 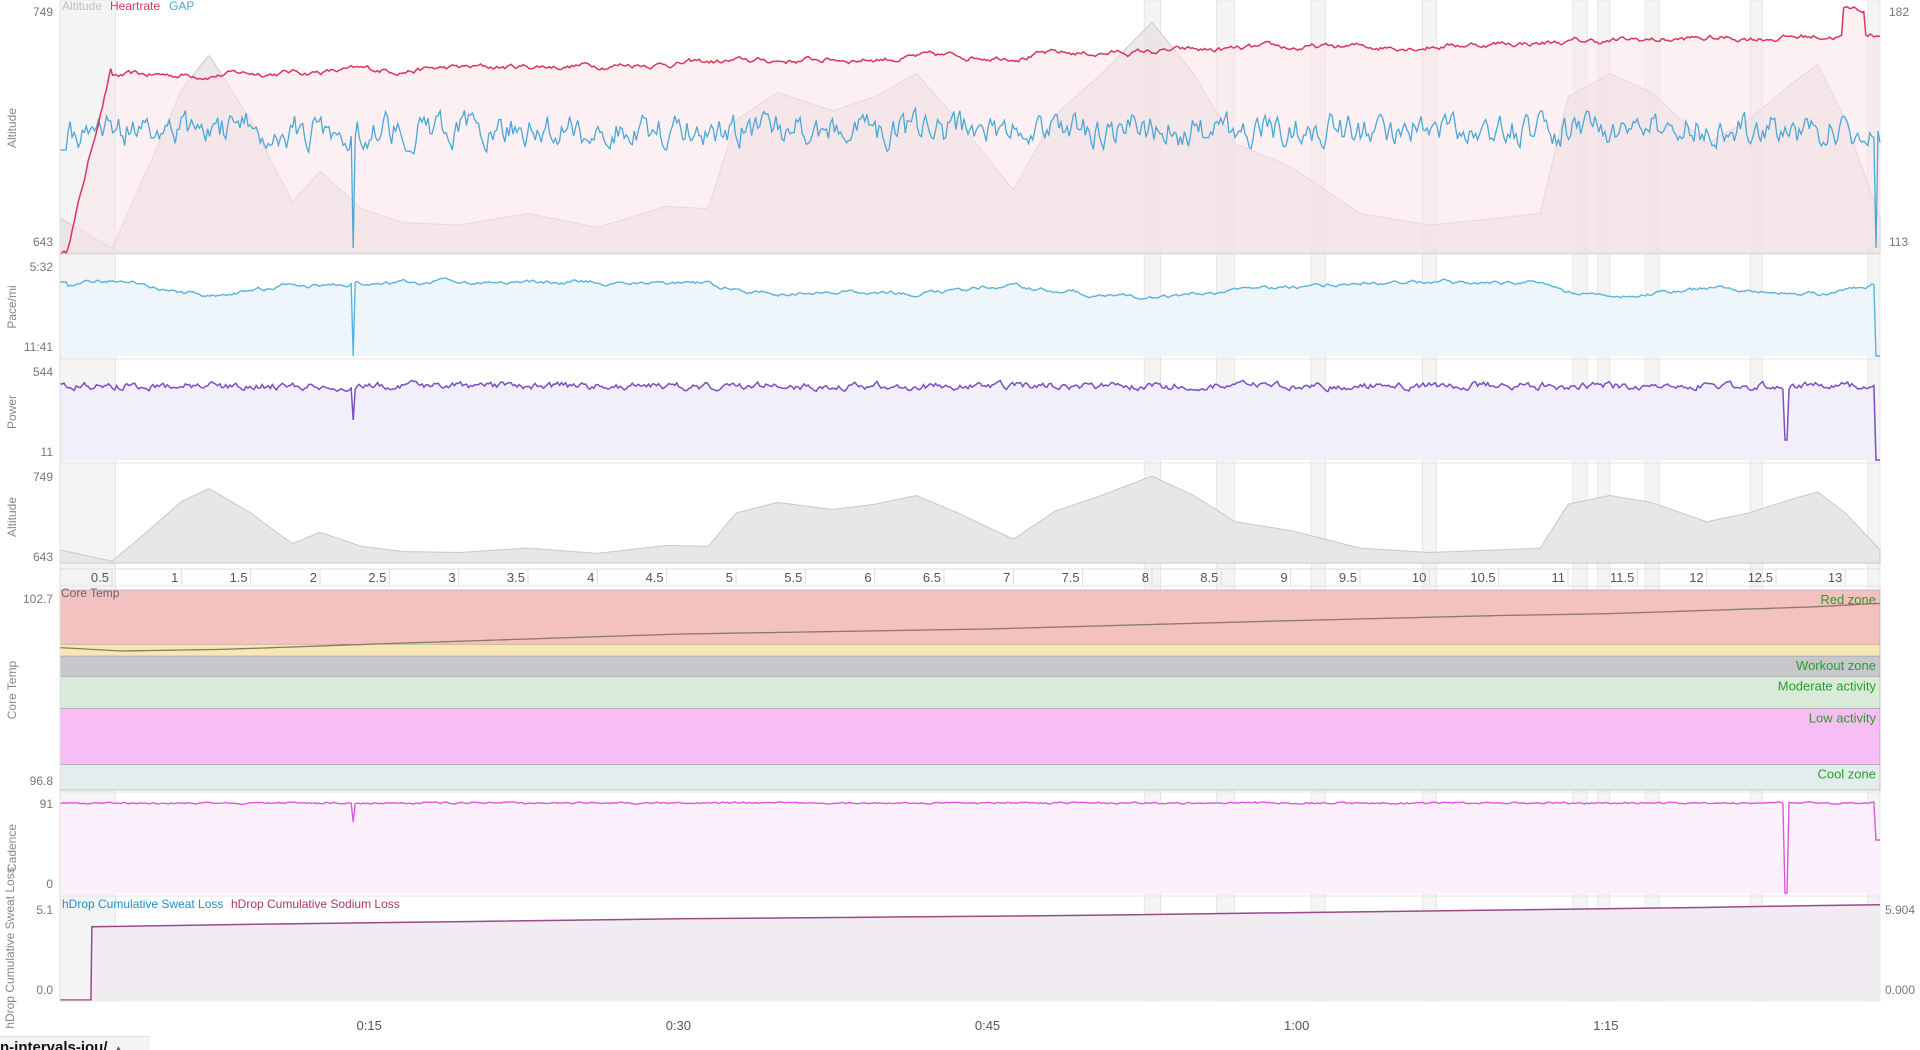 I want to click on y-axis-label-power: Power, so click(x=12, y=412).